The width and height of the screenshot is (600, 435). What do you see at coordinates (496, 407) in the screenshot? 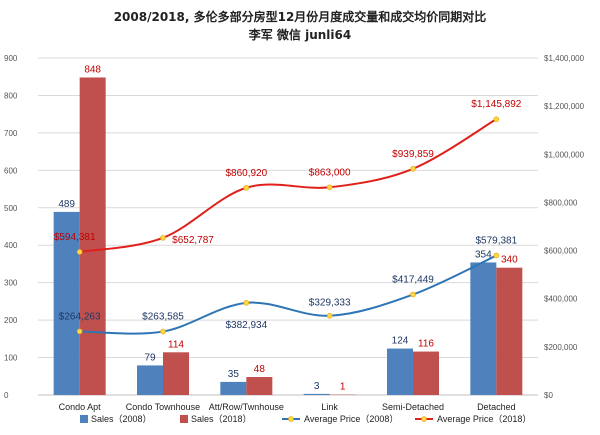
I see `category-label: Detached` at bounding box center [496, 407].